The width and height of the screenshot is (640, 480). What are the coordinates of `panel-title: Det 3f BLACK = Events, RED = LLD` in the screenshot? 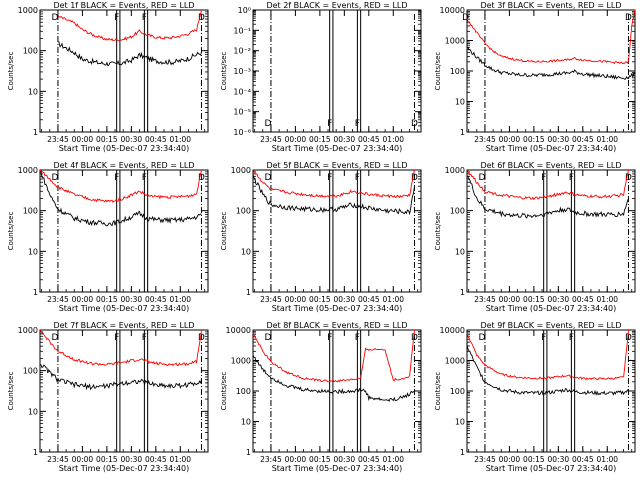 It's located at (550, 5).